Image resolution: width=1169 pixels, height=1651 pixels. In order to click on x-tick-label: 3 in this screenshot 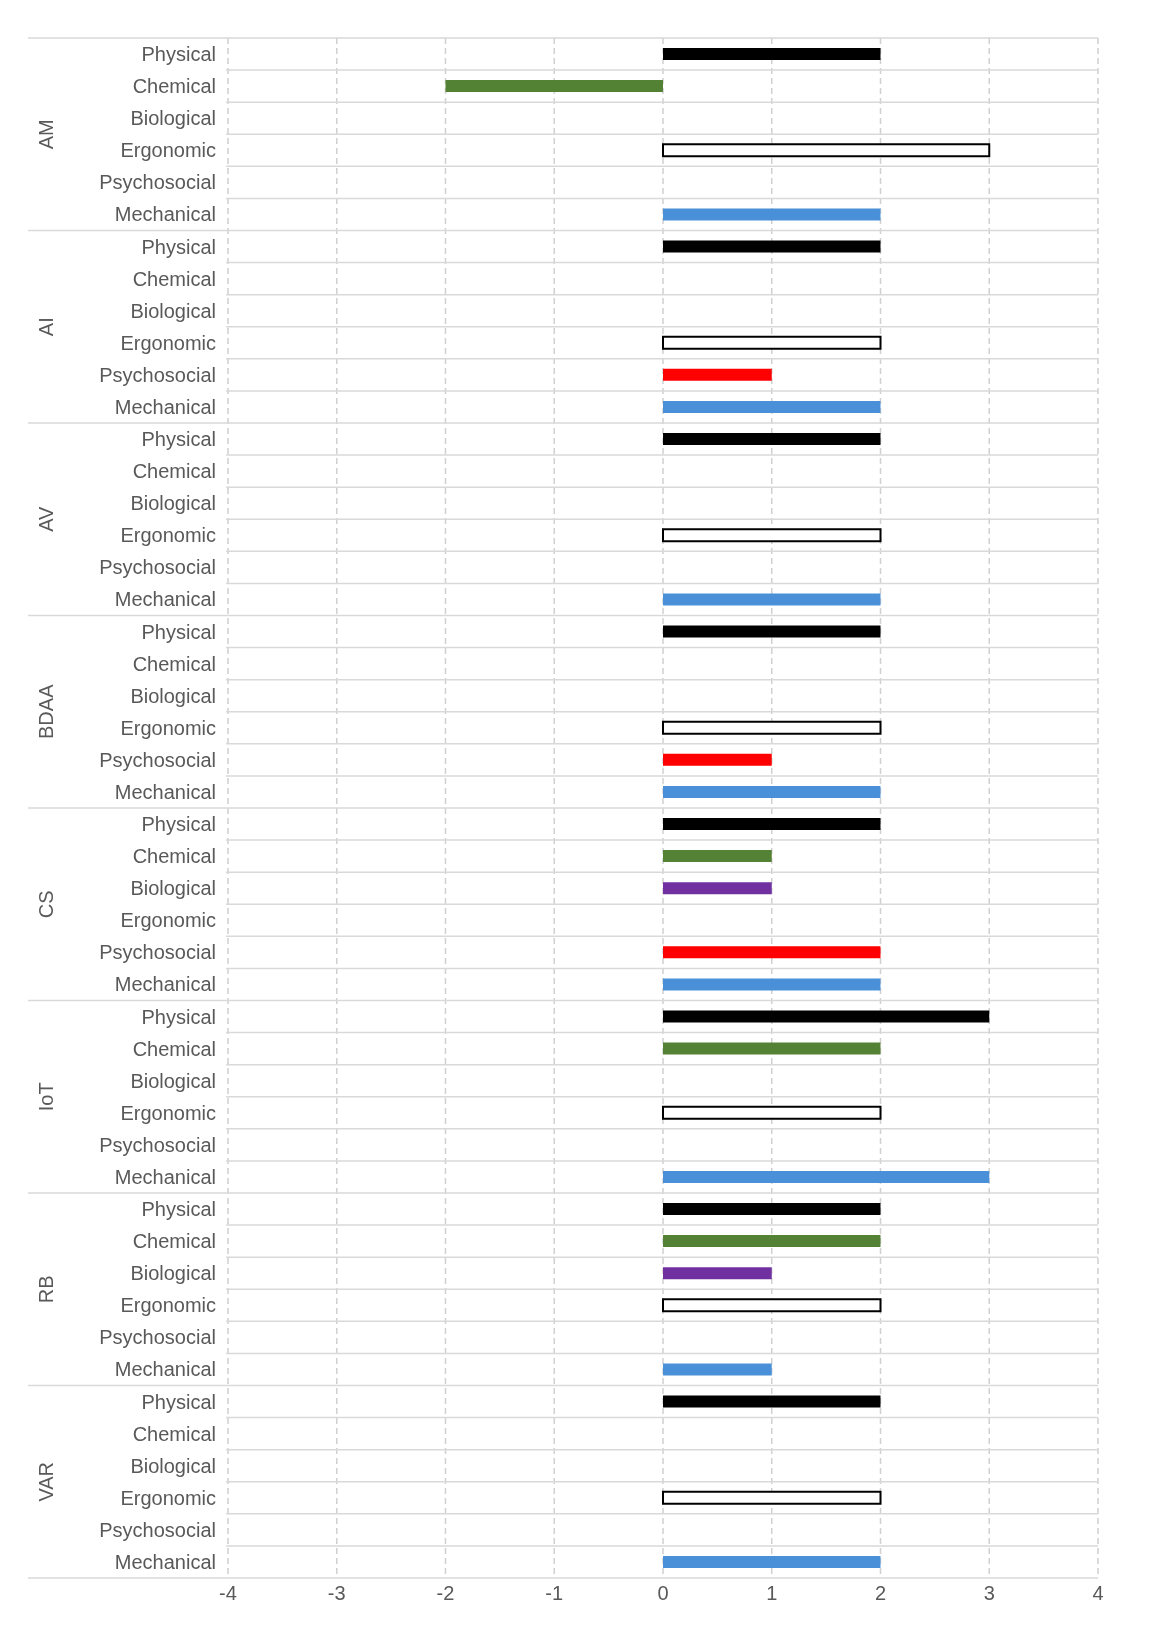, I will do `click(989, 1593)`.